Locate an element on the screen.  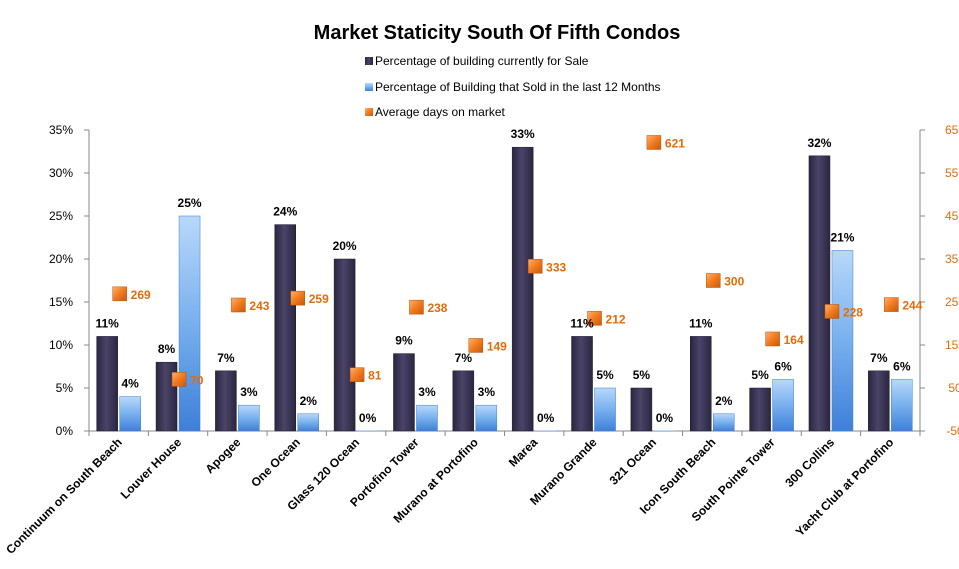
label-for-sale: 9% is located at coordinates (404, 341).